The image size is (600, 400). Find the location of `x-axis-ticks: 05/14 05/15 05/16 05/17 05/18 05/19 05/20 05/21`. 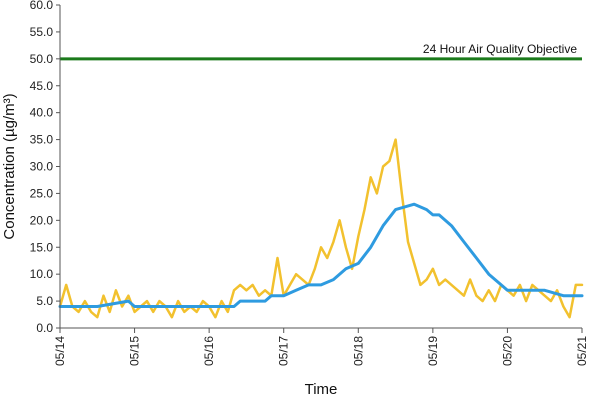

x-axis-ticks: 05/14 05/15 05/16 05/17 05/18 05/19 05/20 05/21 is located at coordinates (321, 347).